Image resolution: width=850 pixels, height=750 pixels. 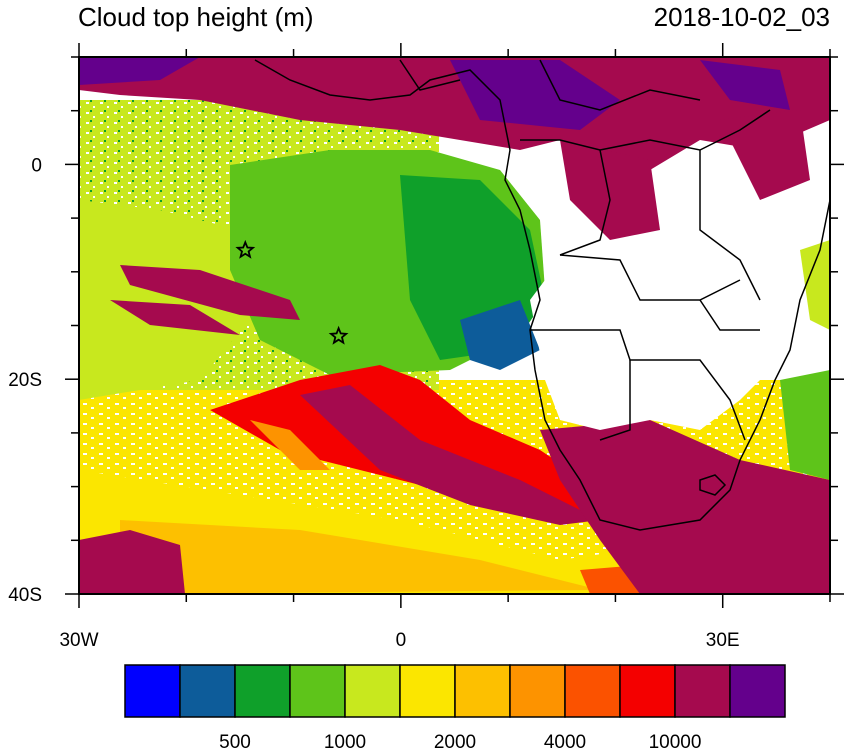 I want to click on x-tick-label: 0, so click(x=401, y=640).